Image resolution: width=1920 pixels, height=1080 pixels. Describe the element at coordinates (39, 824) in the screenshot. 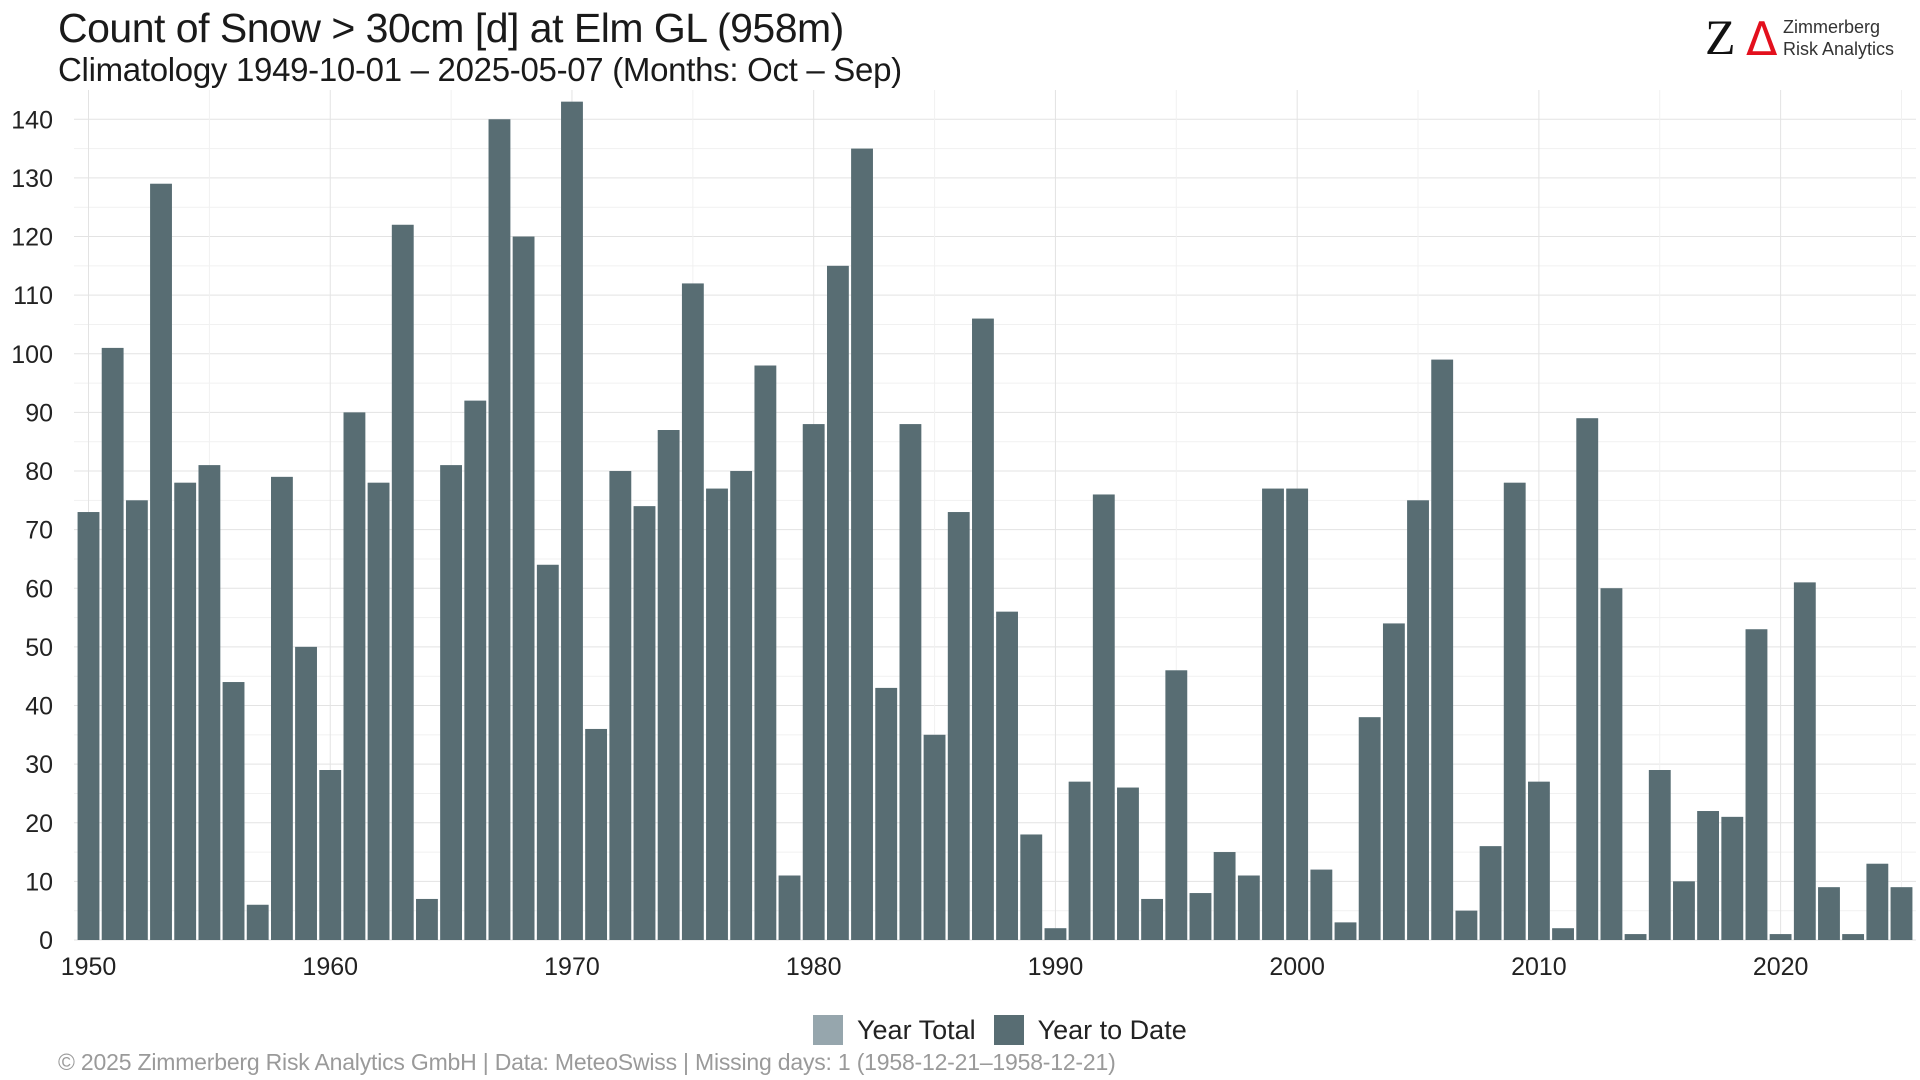

I see `y-tick-label: 20` at that location.